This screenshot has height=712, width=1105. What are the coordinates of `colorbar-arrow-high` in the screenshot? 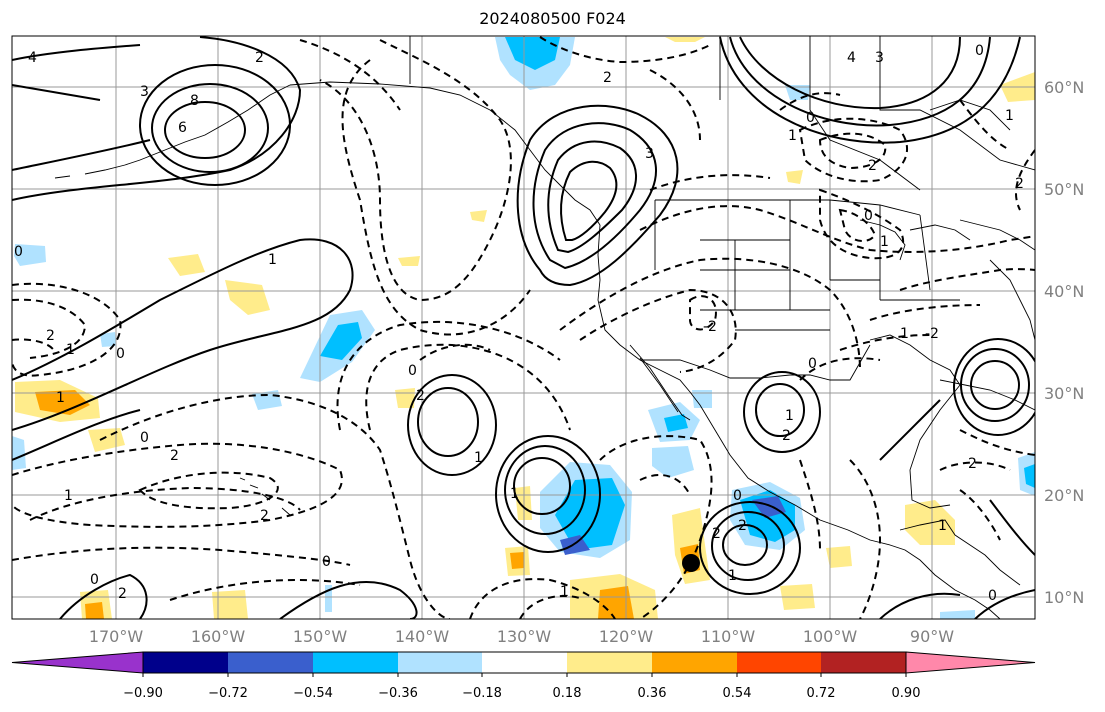 It's located at (970, 662).